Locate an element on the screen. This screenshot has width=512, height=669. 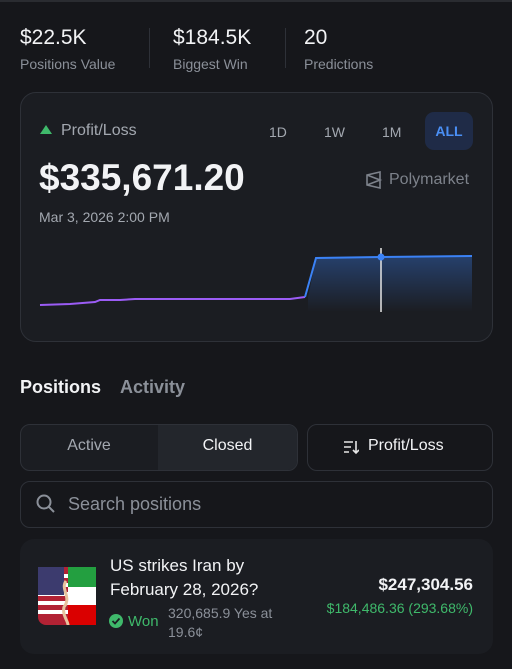
stat-value: 20 is located at coordinates (316, 37).